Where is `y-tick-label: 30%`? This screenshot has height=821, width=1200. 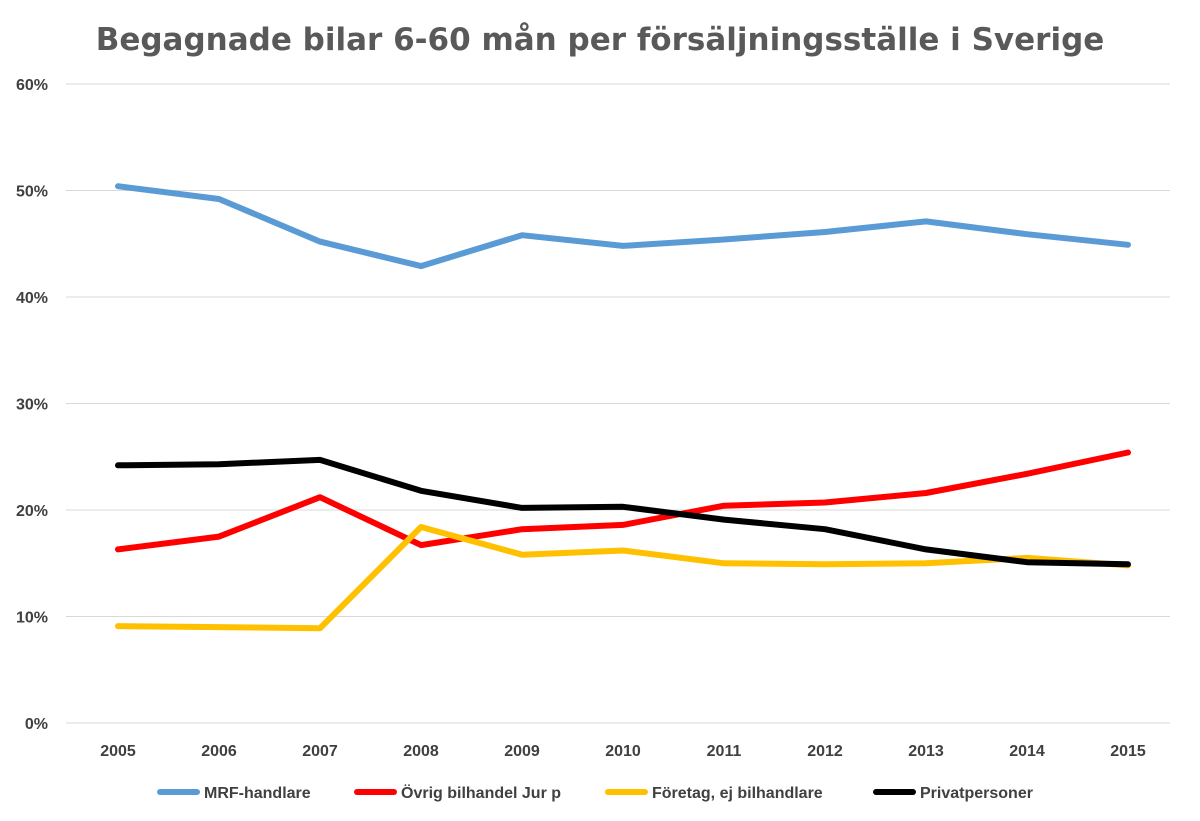
y-tick-label: 30% is located at coordinates (32, 405).